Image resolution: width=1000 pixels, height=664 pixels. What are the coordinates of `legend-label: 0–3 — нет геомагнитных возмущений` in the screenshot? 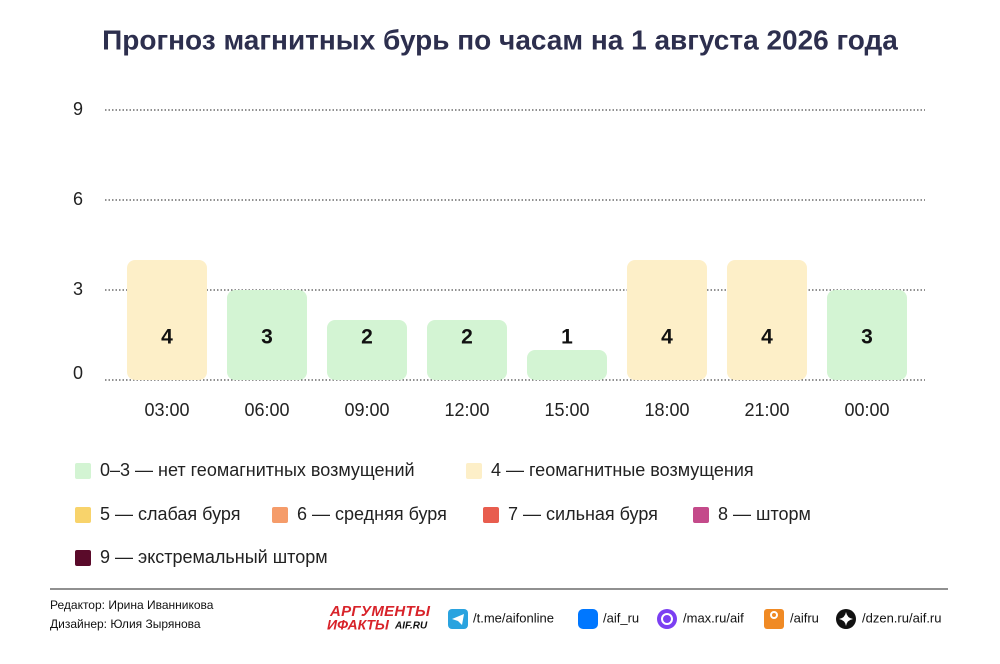 It's located at (257, 470).